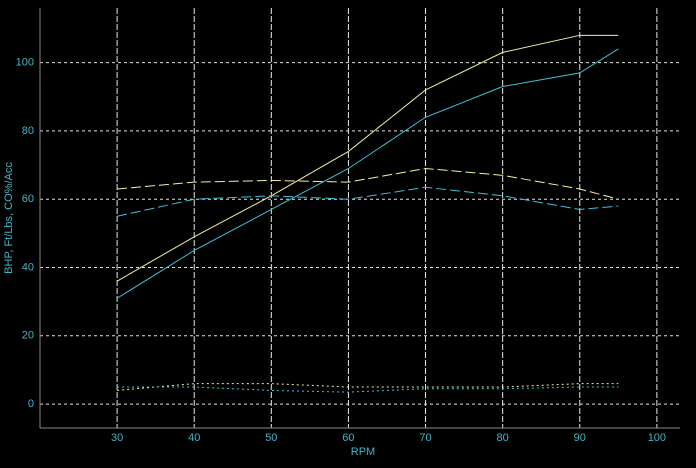 This screenshot has width=696, height=468. What do you see at coordinates (25, 63) in the screenshot?
I see `y-tick-label: 100` at bounding box center [25, 63].